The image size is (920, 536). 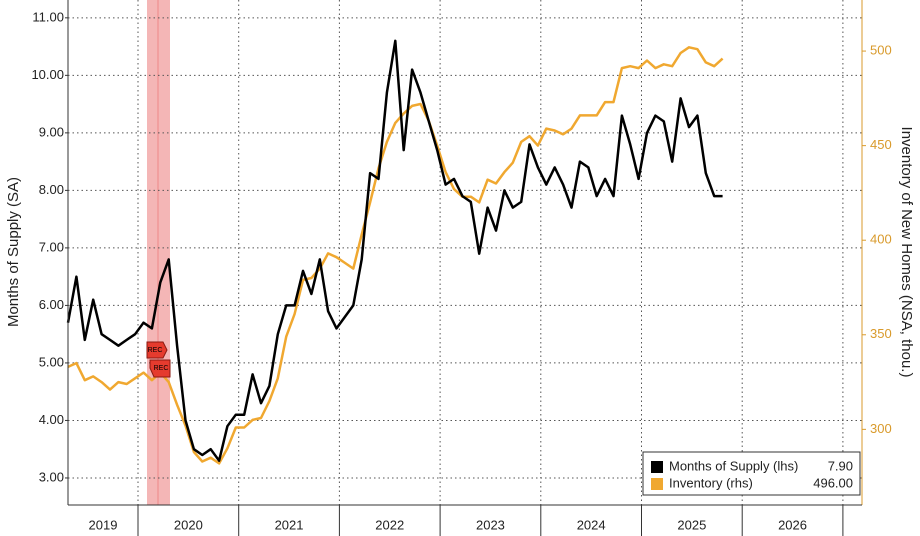 I want to click on x-tick-label: 2022, so click(x=389, y=524).